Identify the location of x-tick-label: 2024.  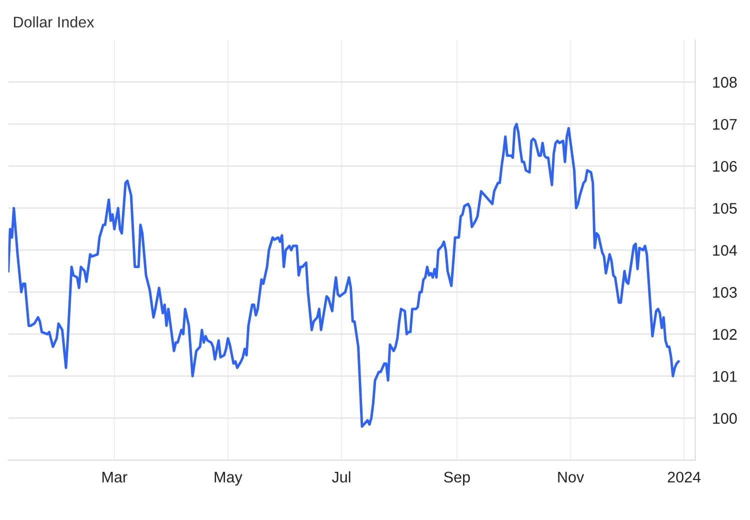
(684, 477).